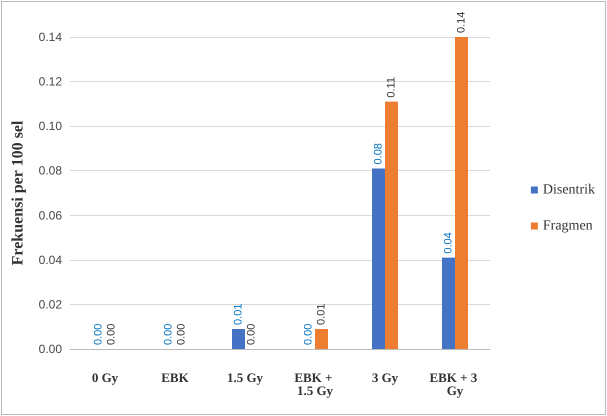 The width and height of the screenshot is (607, 416). Describe the element at coordinates (50, 349) in the screenshot. I see `y-tick-label: 0.00` at that location.